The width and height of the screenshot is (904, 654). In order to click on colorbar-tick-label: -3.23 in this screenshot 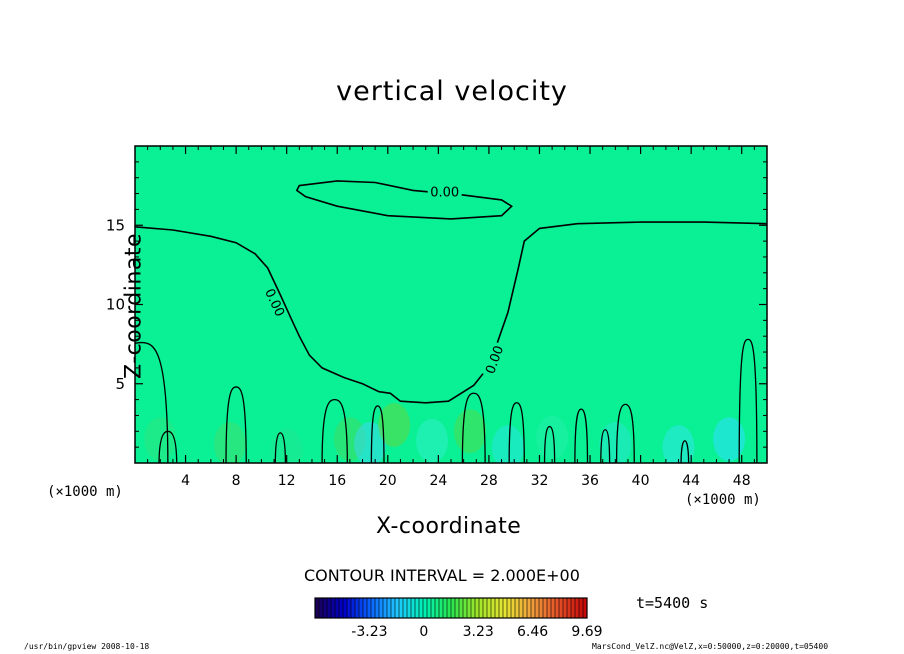, I will do `click(369, 632)`.